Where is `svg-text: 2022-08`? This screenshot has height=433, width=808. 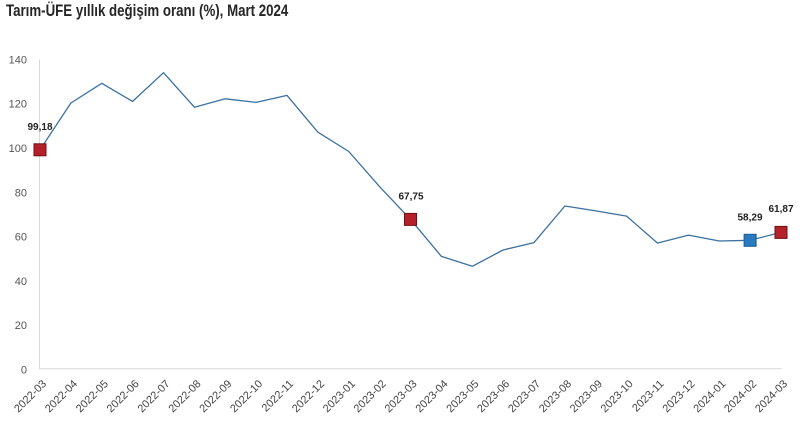 svg-text: 2022-08 is located at coordinates (184, 396).